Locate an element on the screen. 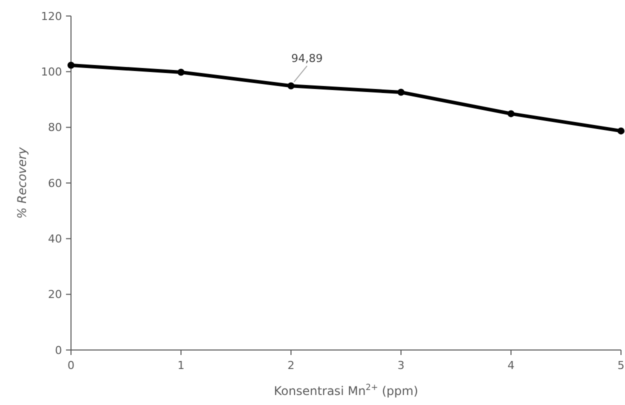 This screenshot has height=405, width=625. x-tick-label: 3 is located at coordinates (401, 365).